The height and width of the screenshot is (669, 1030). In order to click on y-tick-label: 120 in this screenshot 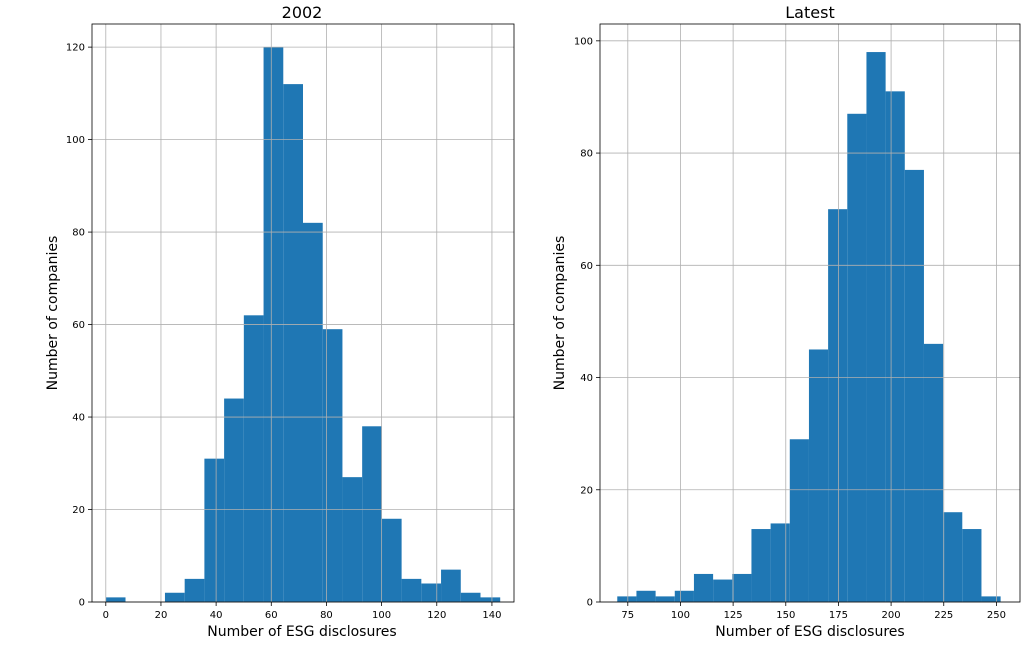, I will do `click(75, 48)`.